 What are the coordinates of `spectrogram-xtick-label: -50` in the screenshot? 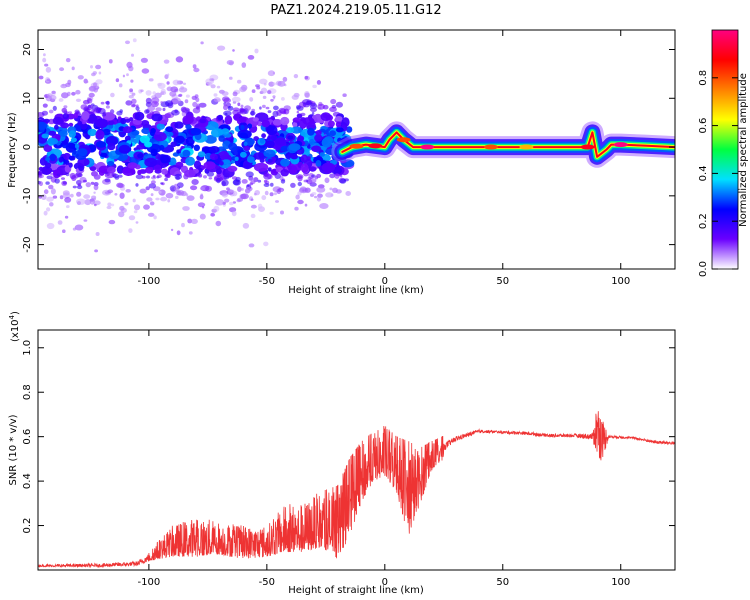 It's located at (267, 281).